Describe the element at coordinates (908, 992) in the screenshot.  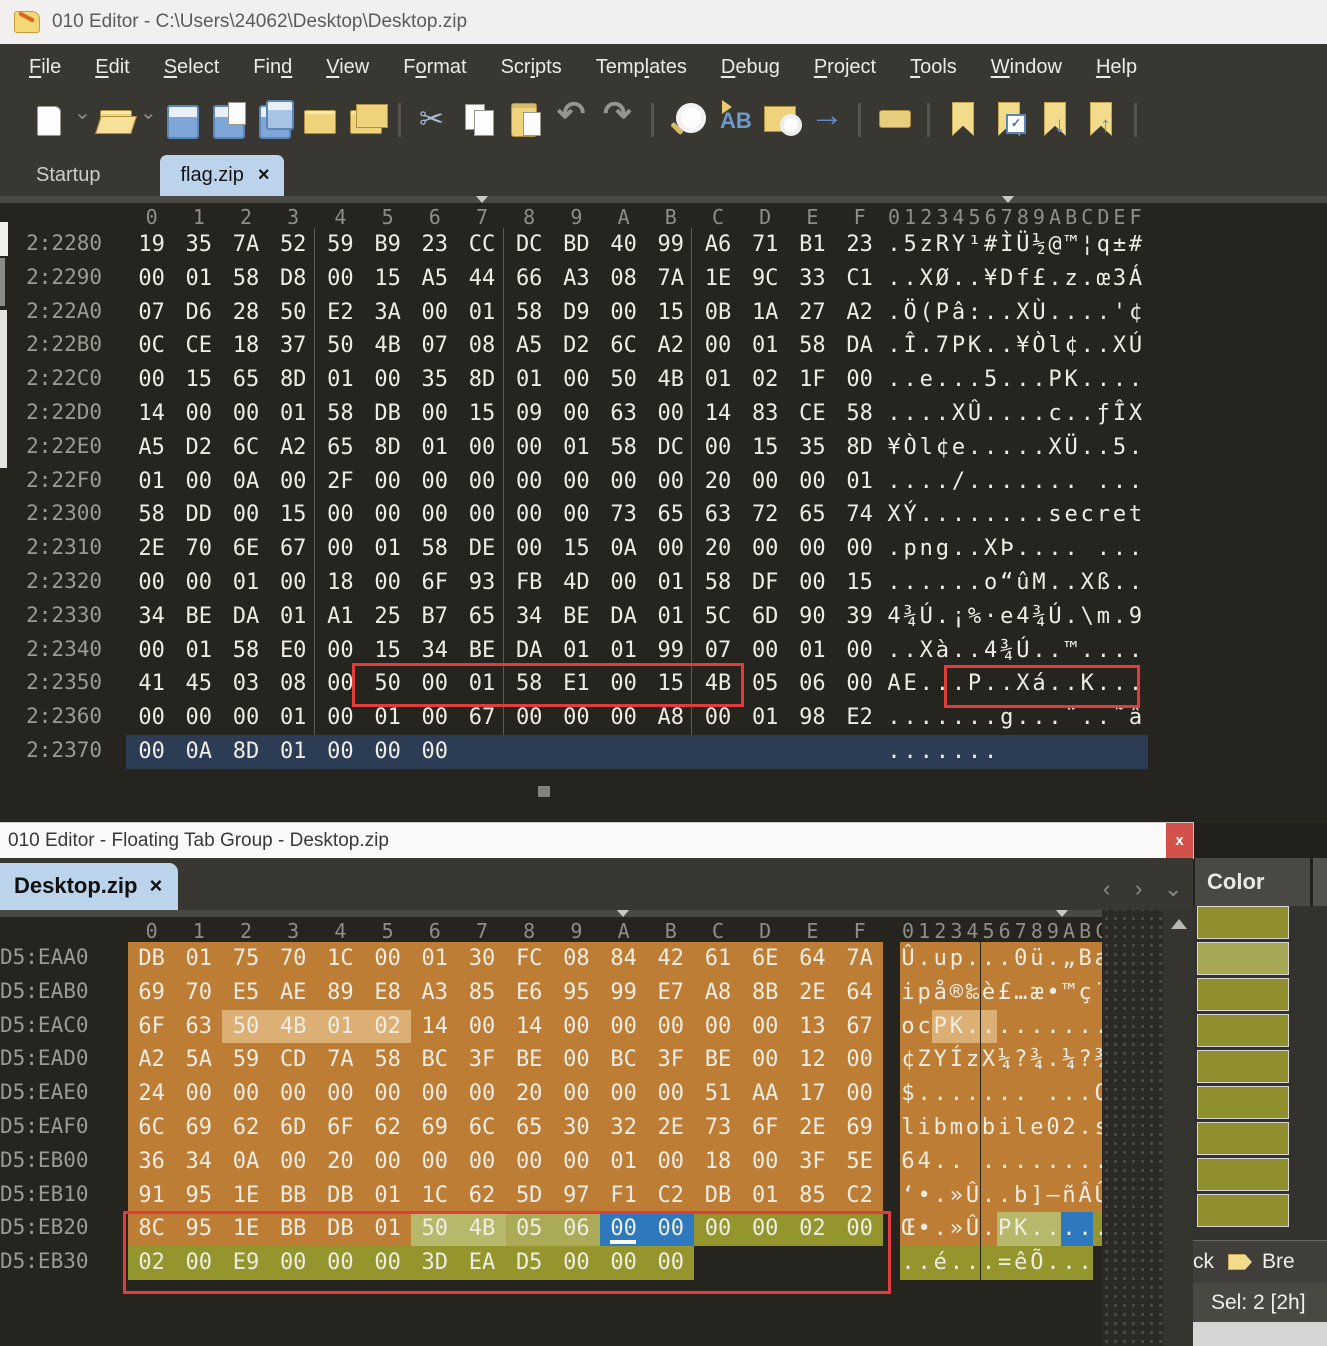
I see `hex-char: i` at that location.